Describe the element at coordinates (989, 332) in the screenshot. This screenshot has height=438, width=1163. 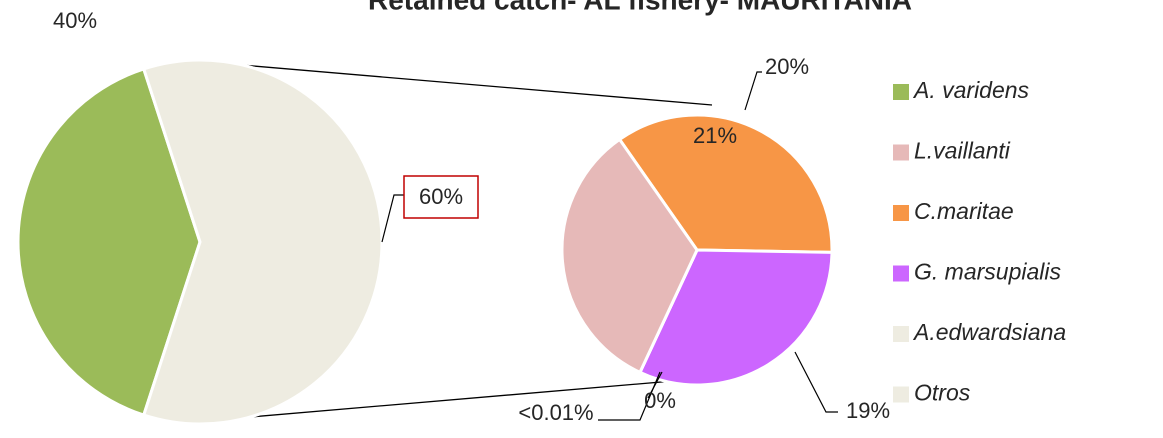
I see `legend-label: A.edwardsiana` at that location.